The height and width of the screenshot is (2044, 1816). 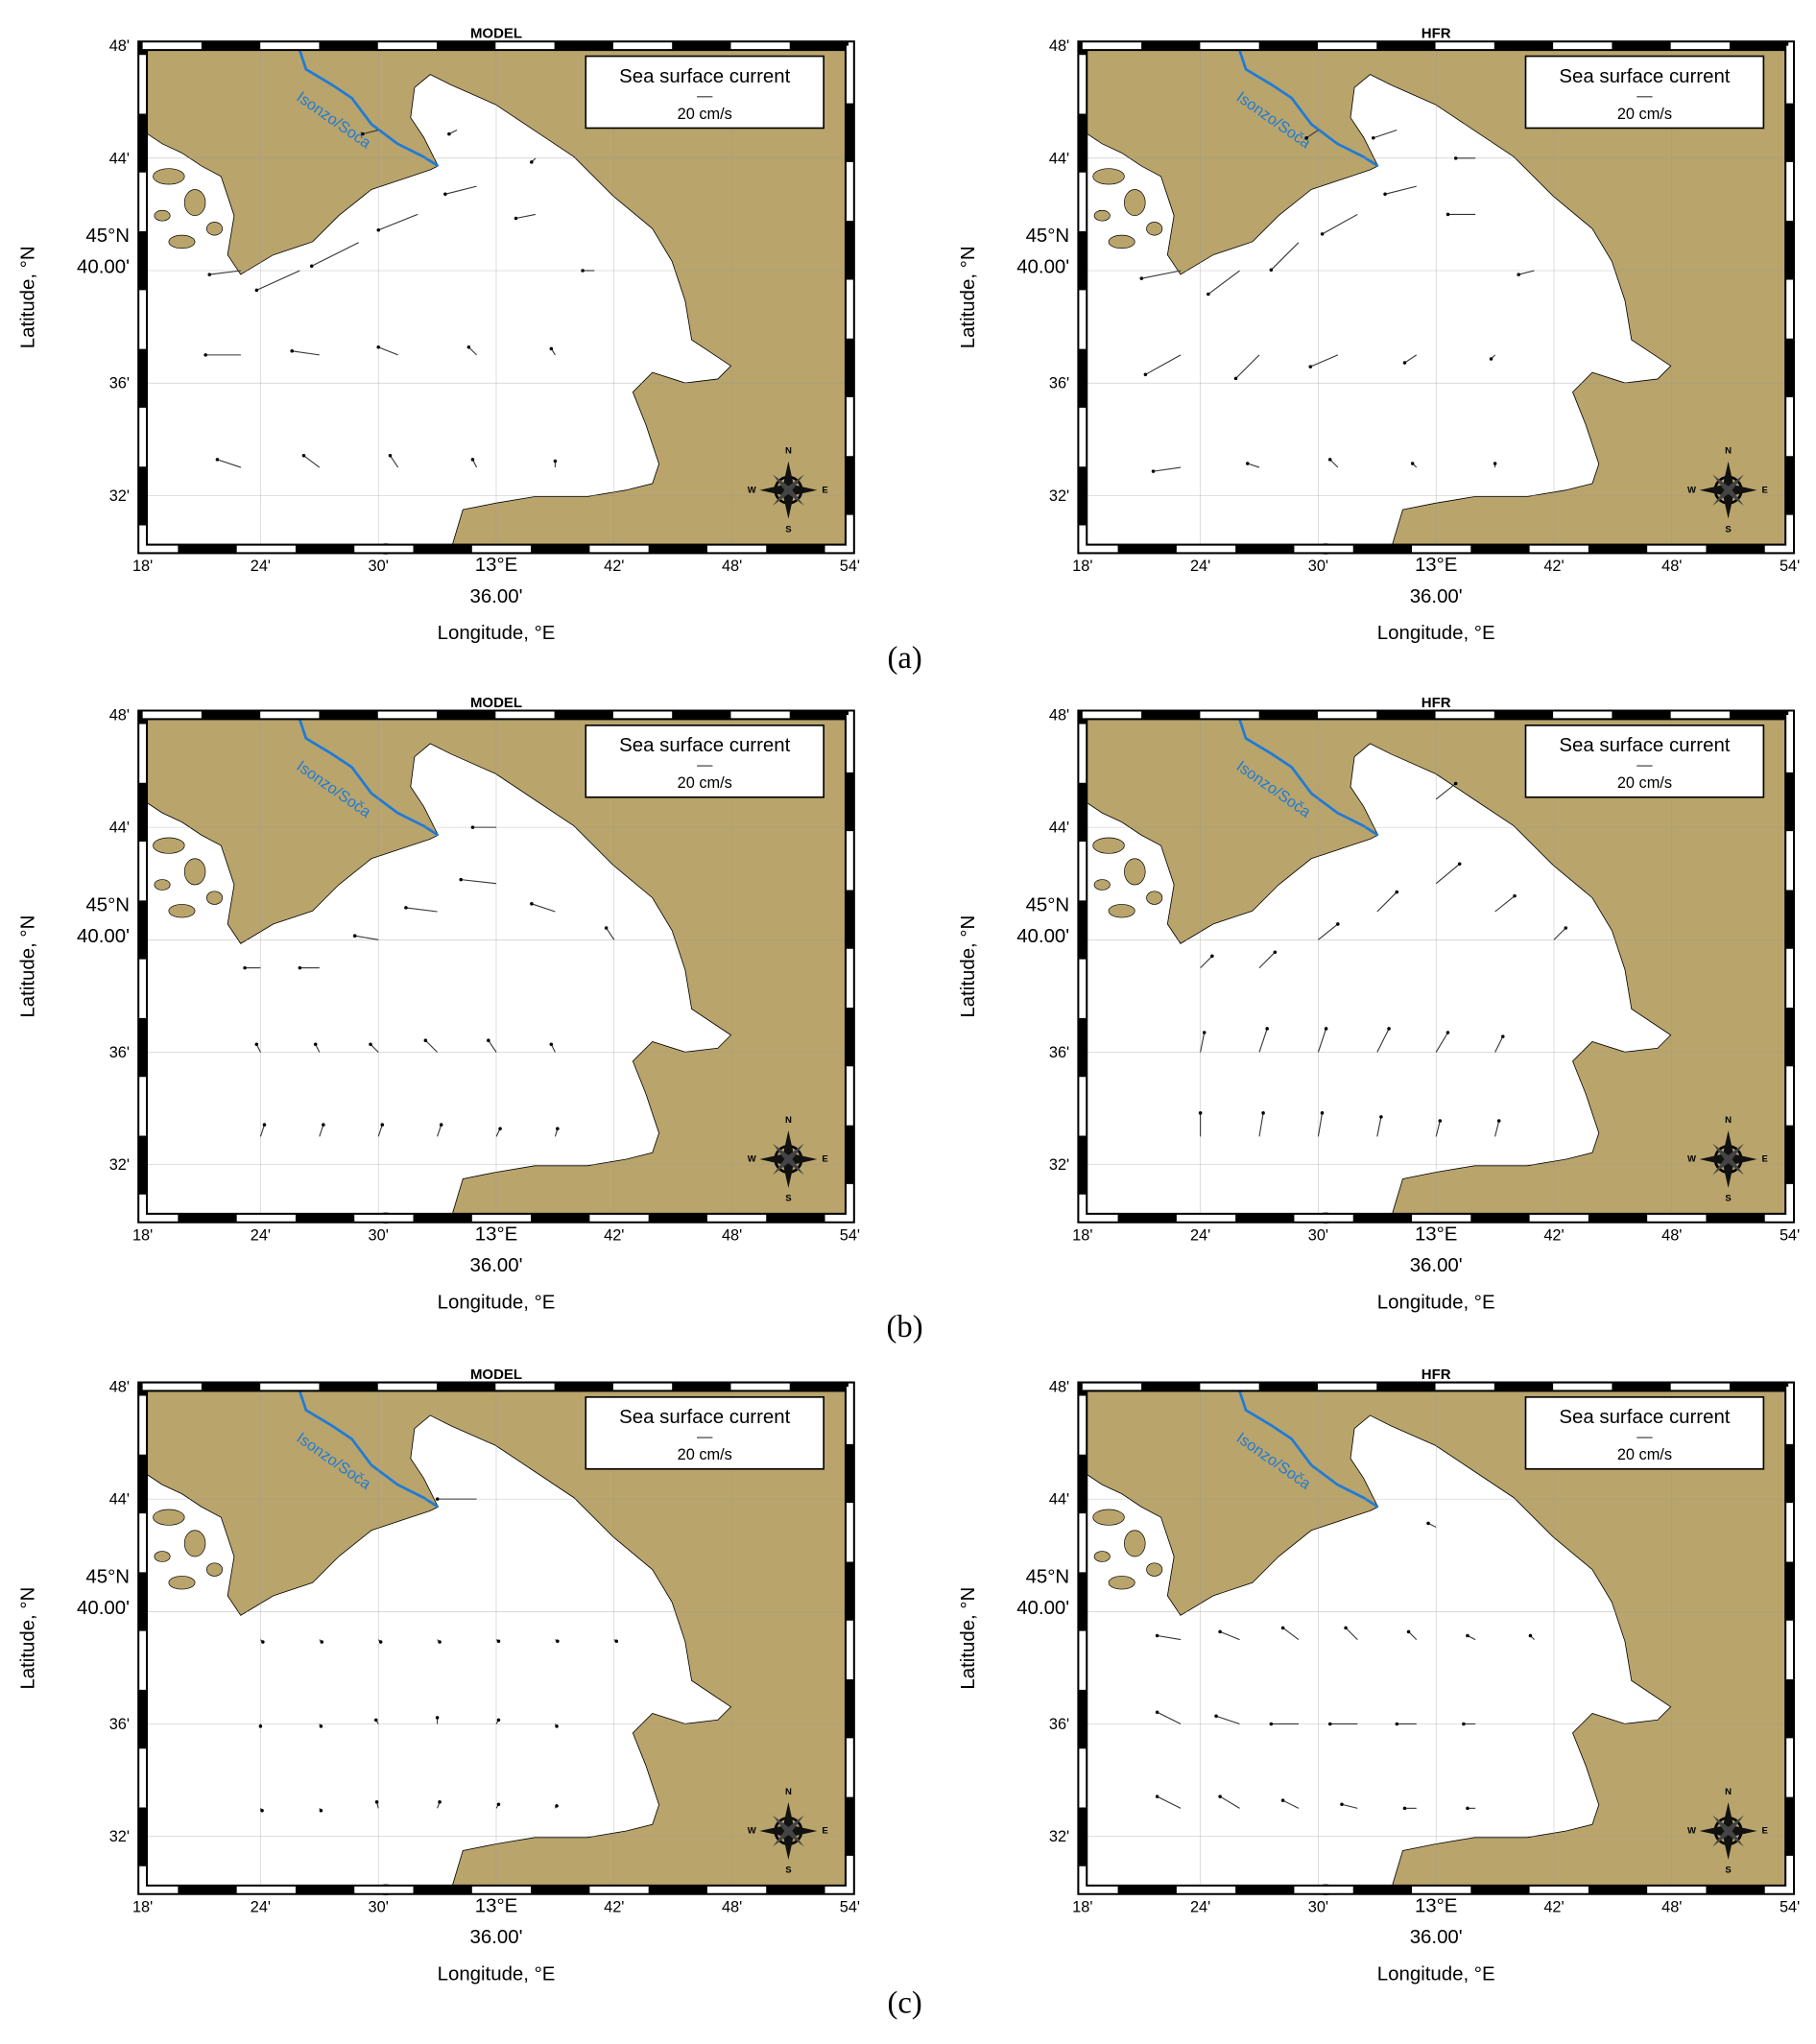 What do you see at coordinates (1059, 828) in the screenshot?
I see `y-tick-label: 44'` at bounding box center [1059, 828].